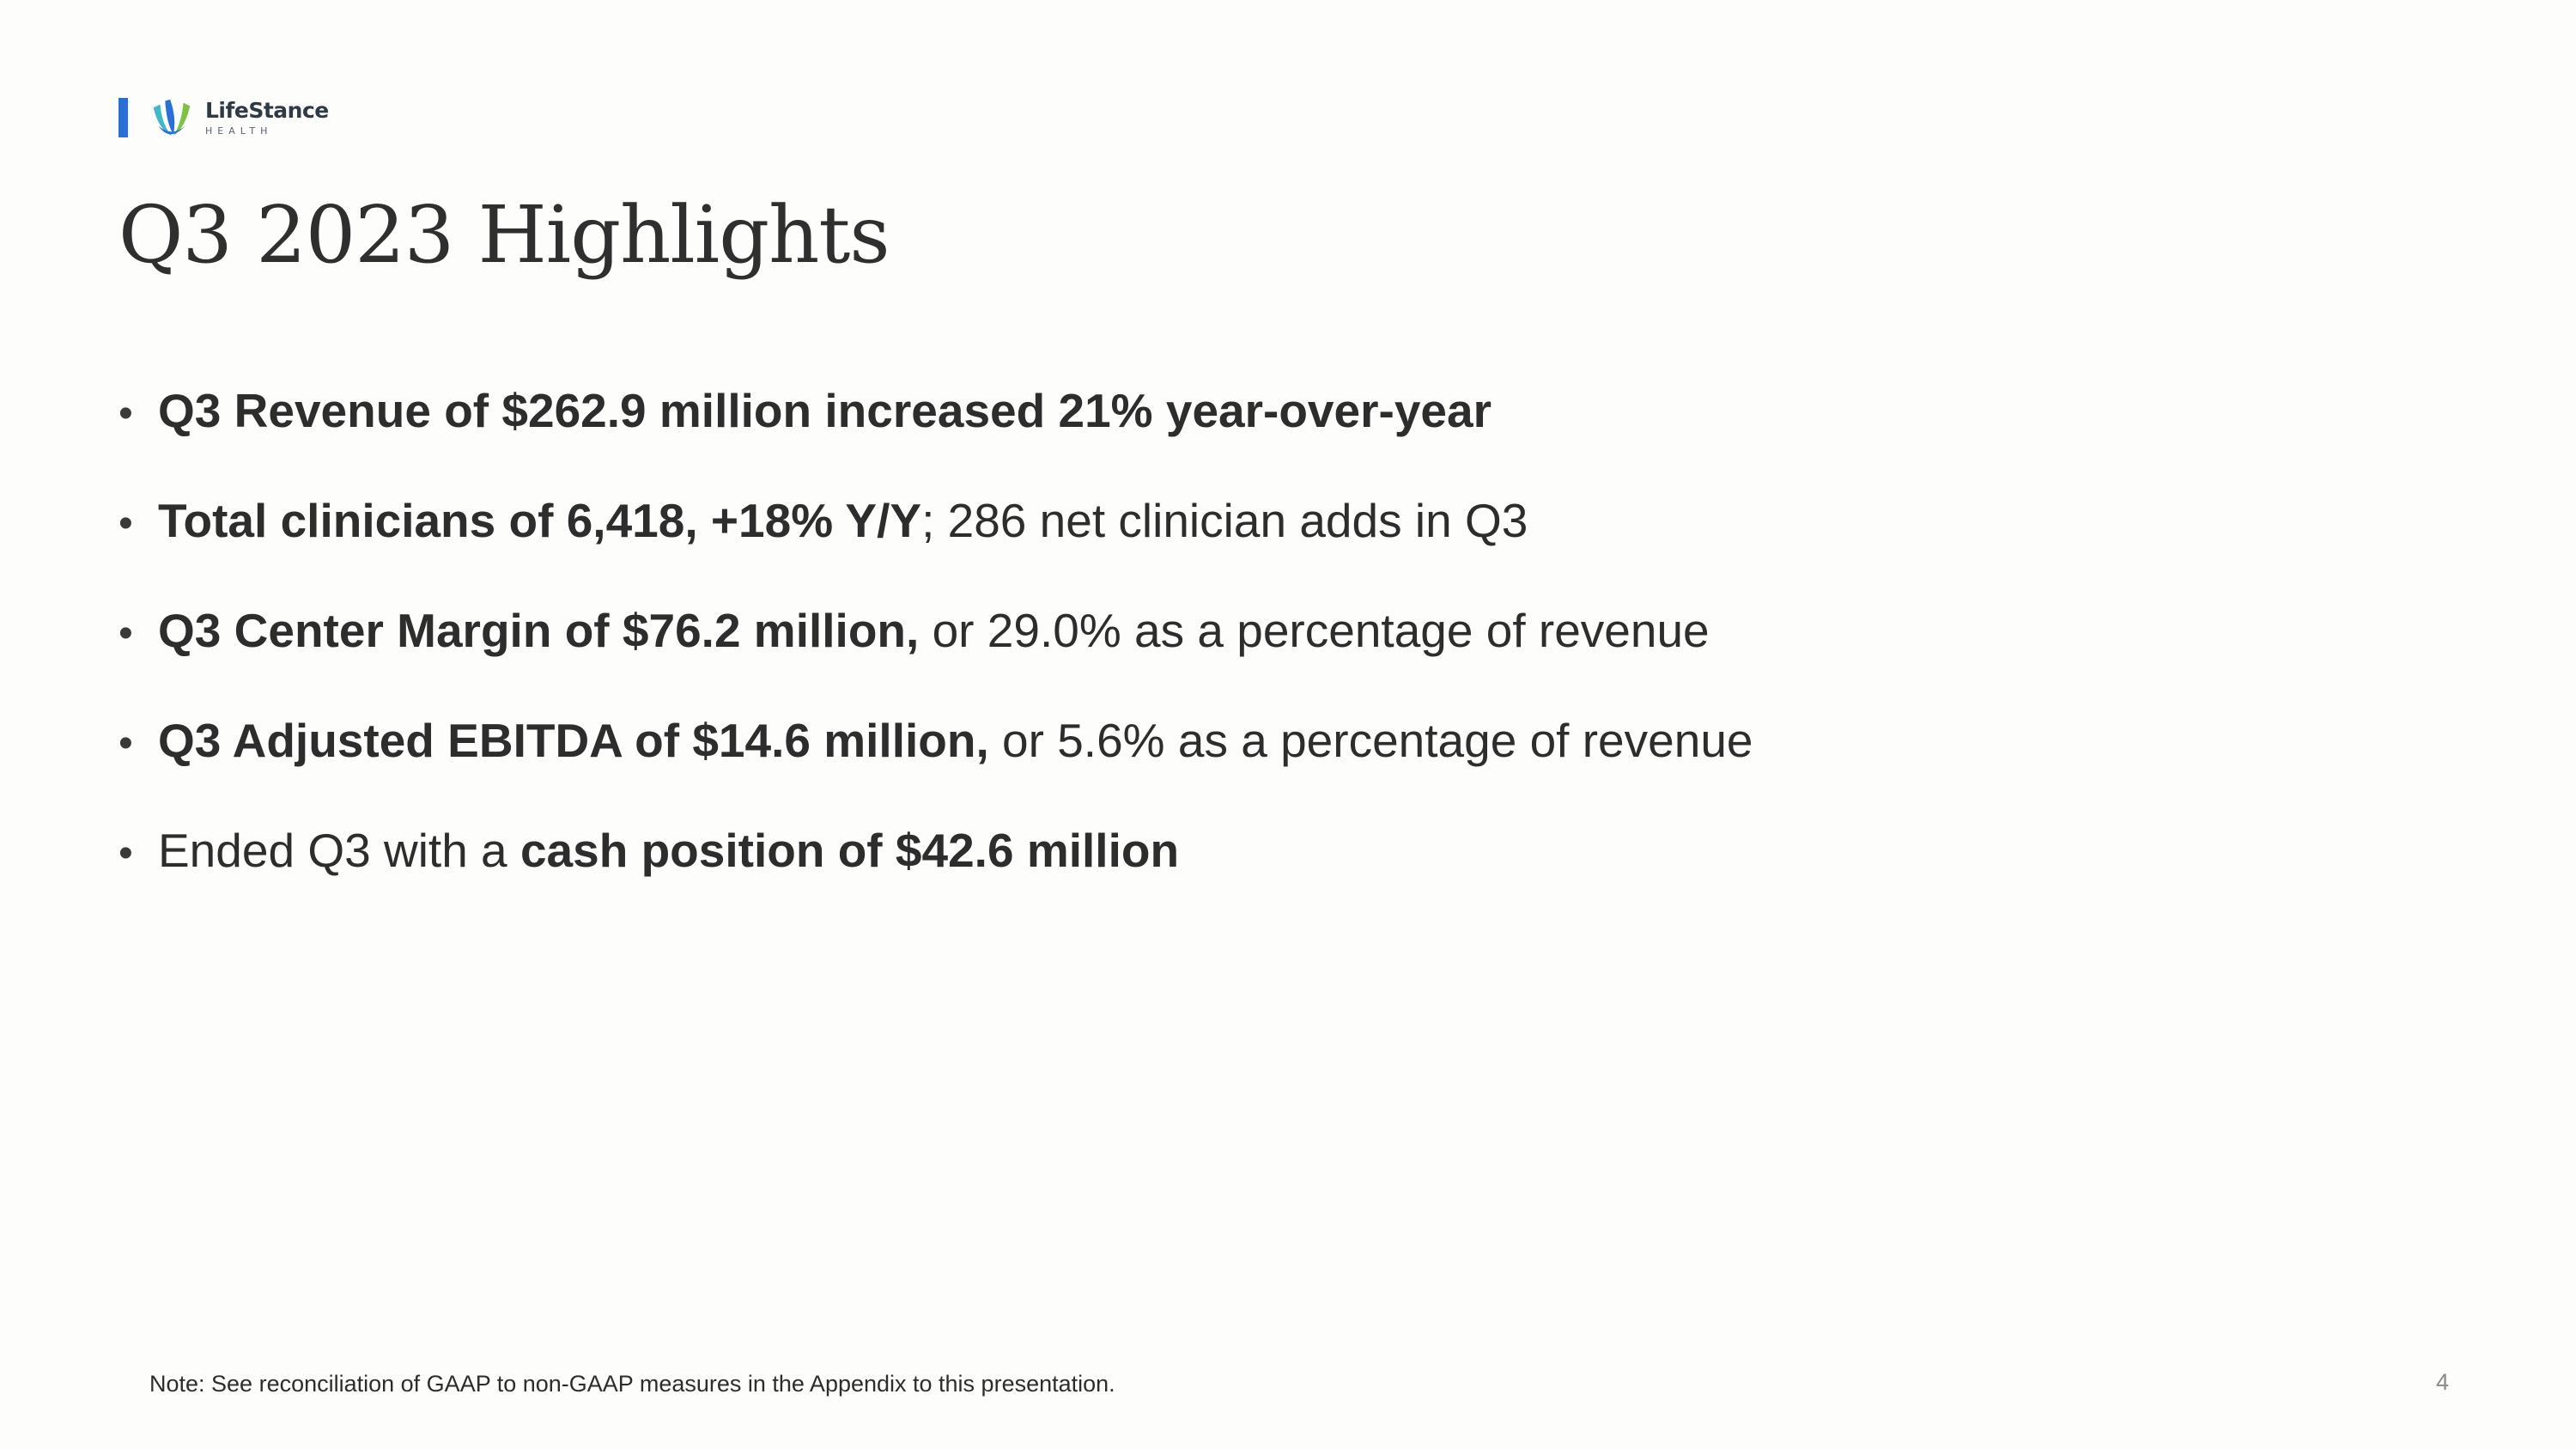  I want to click on logo-name: LifeStance, so click(267, 110).